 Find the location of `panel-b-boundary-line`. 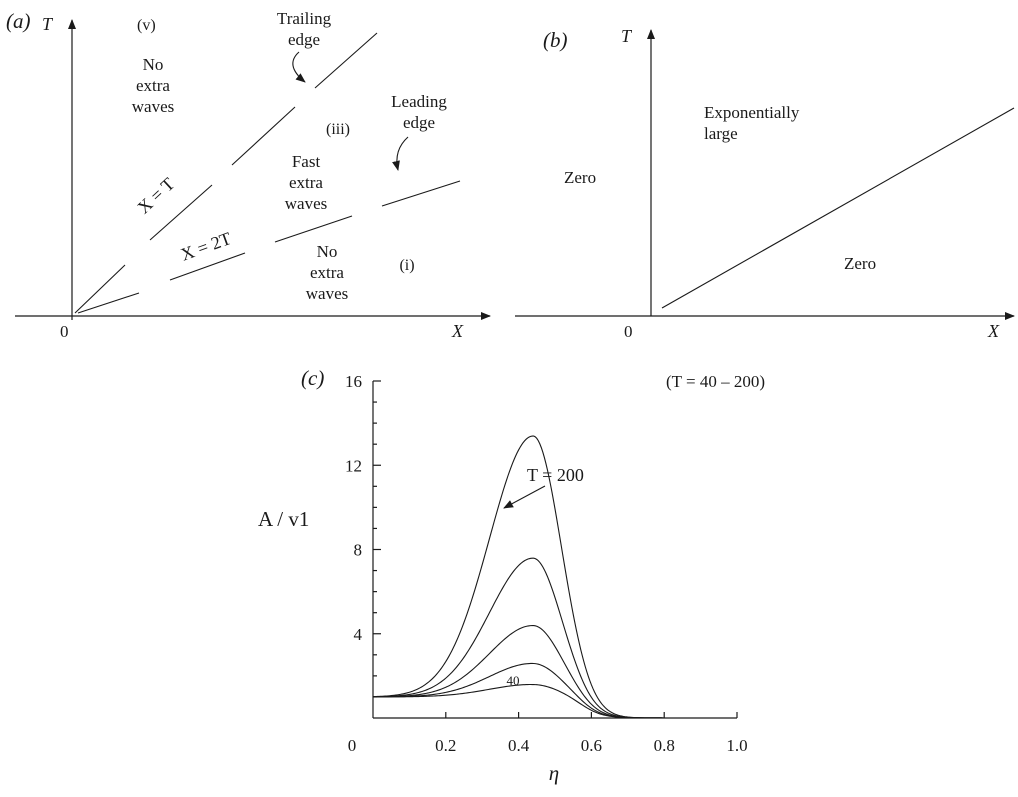

panel-b-boundary-line is located at coordinates (838, 208).